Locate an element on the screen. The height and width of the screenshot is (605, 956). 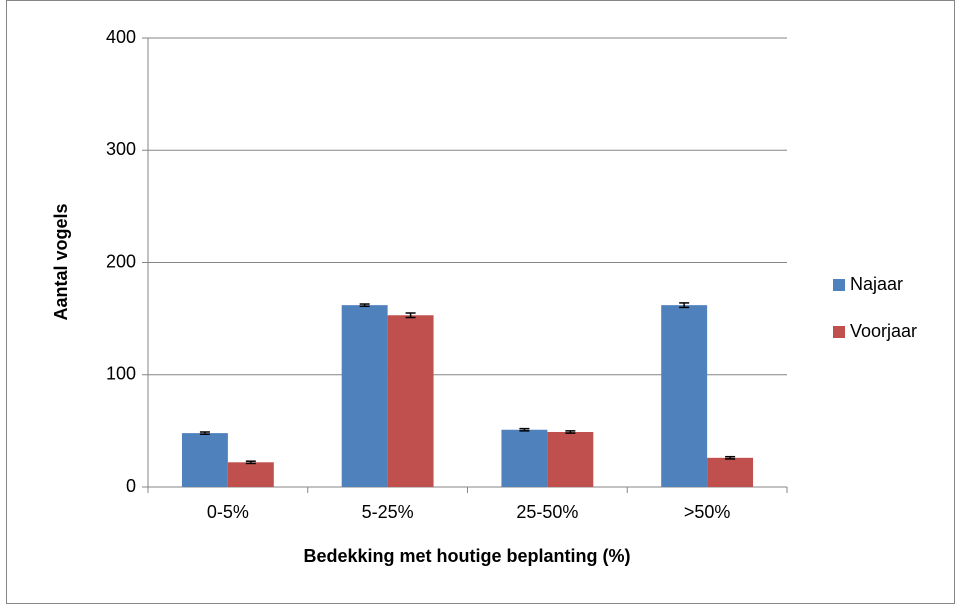
y-tick-label: 100 is located at coordinates (121, 374).